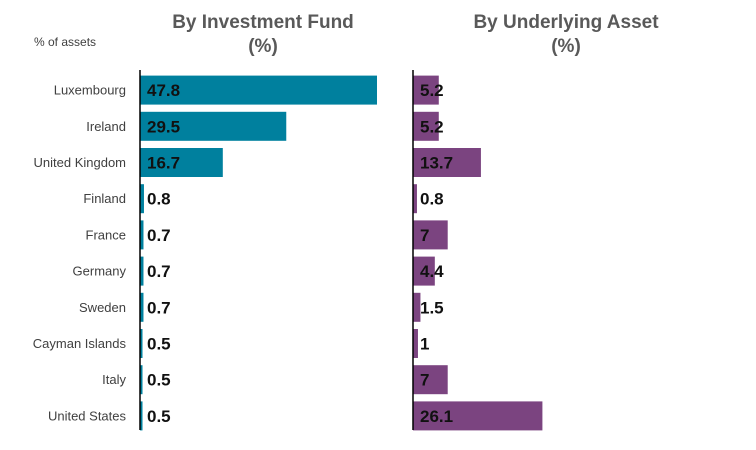  I want to click on category-label: Italy, so click(114, 379).